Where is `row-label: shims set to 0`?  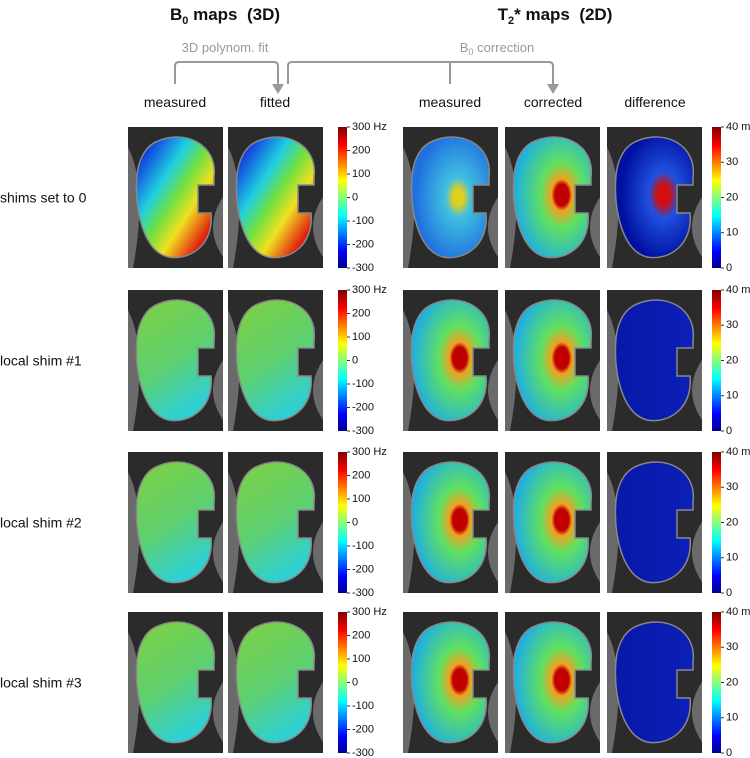
row-label: shims set to 0 is located at coordinates (43, 198).